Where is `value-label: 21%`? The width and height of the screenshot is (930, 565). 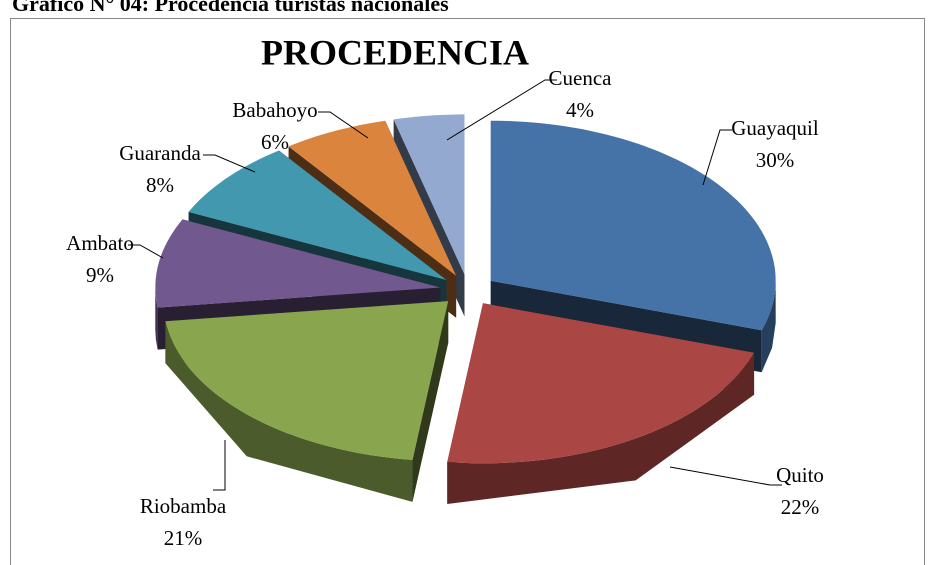
value-label: 21% is located at coordinates (183, 538).